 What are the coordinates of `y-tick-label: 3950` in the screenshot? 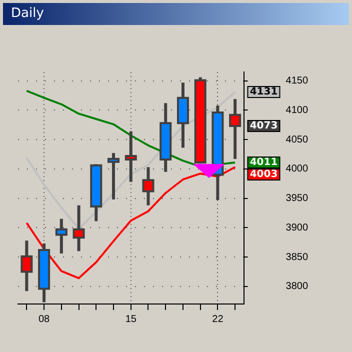 It's located at (297, 198).